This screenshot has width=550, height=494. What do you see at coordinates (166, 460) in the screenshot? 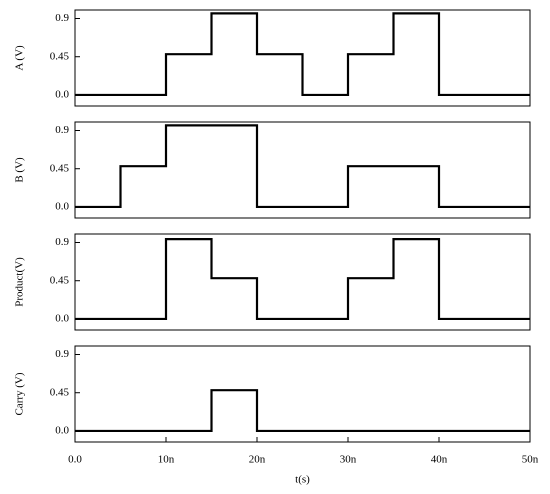
I see `x-tick-label: 10n` at bounding box center [166, 460].